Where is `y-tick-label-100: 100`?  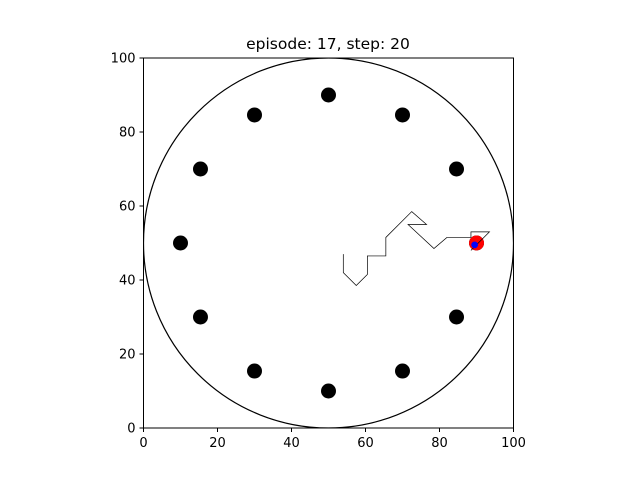 y-tick-label-100: 100 is located at coordinates (123, 59).